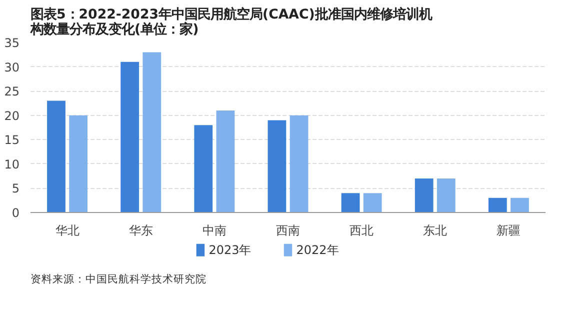  I want to click on text: 资料来源：中国民航科学技术研究院, so click(118, 279).